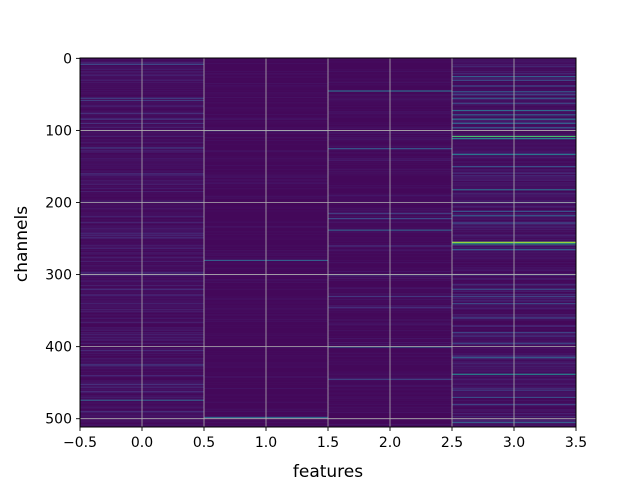 This screenshot has width=640, height=480. I want to click on y-axis-label: channels, so click(22, 244).